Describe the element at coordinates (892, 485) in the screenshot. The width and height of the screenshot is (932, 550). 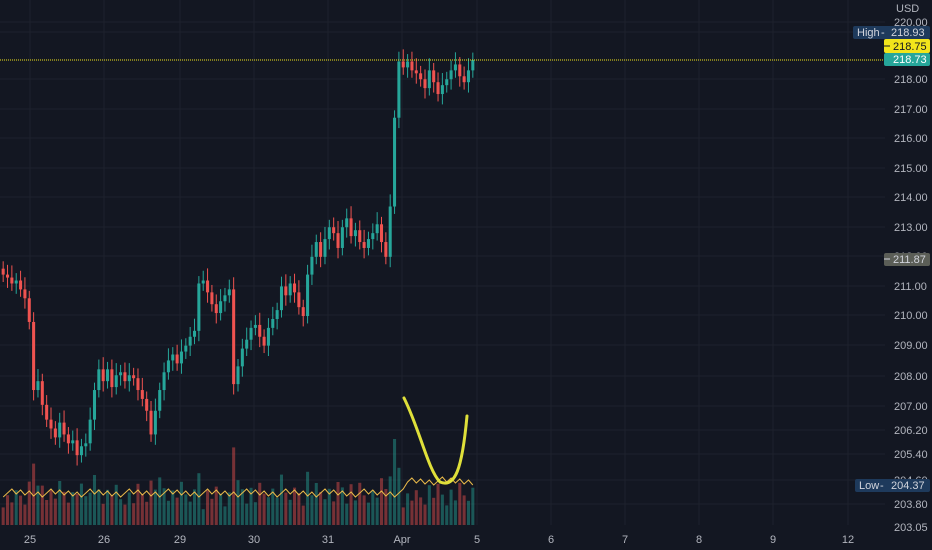
I see `low-tag: Low - 204.37` at that location.